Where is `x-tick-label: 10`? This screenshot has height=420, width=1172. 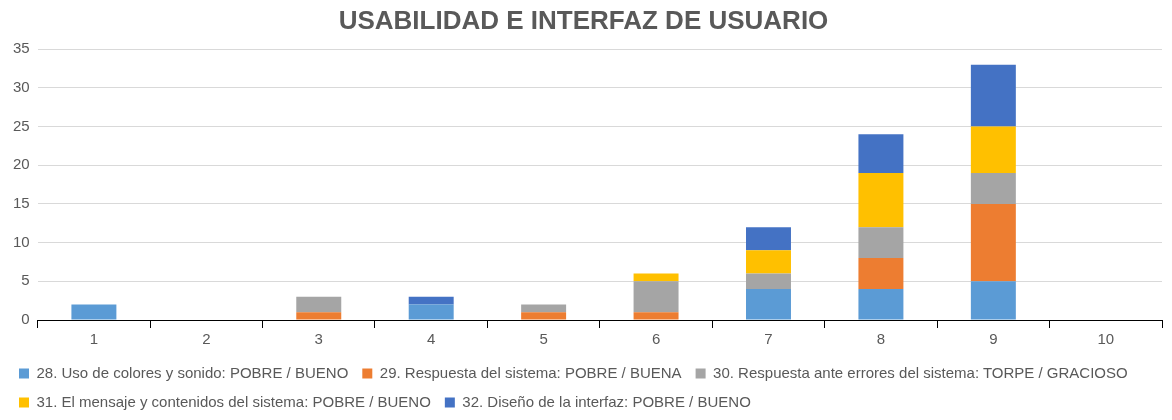
x-tick-label: 10 is located at coordinates (1106, 339).